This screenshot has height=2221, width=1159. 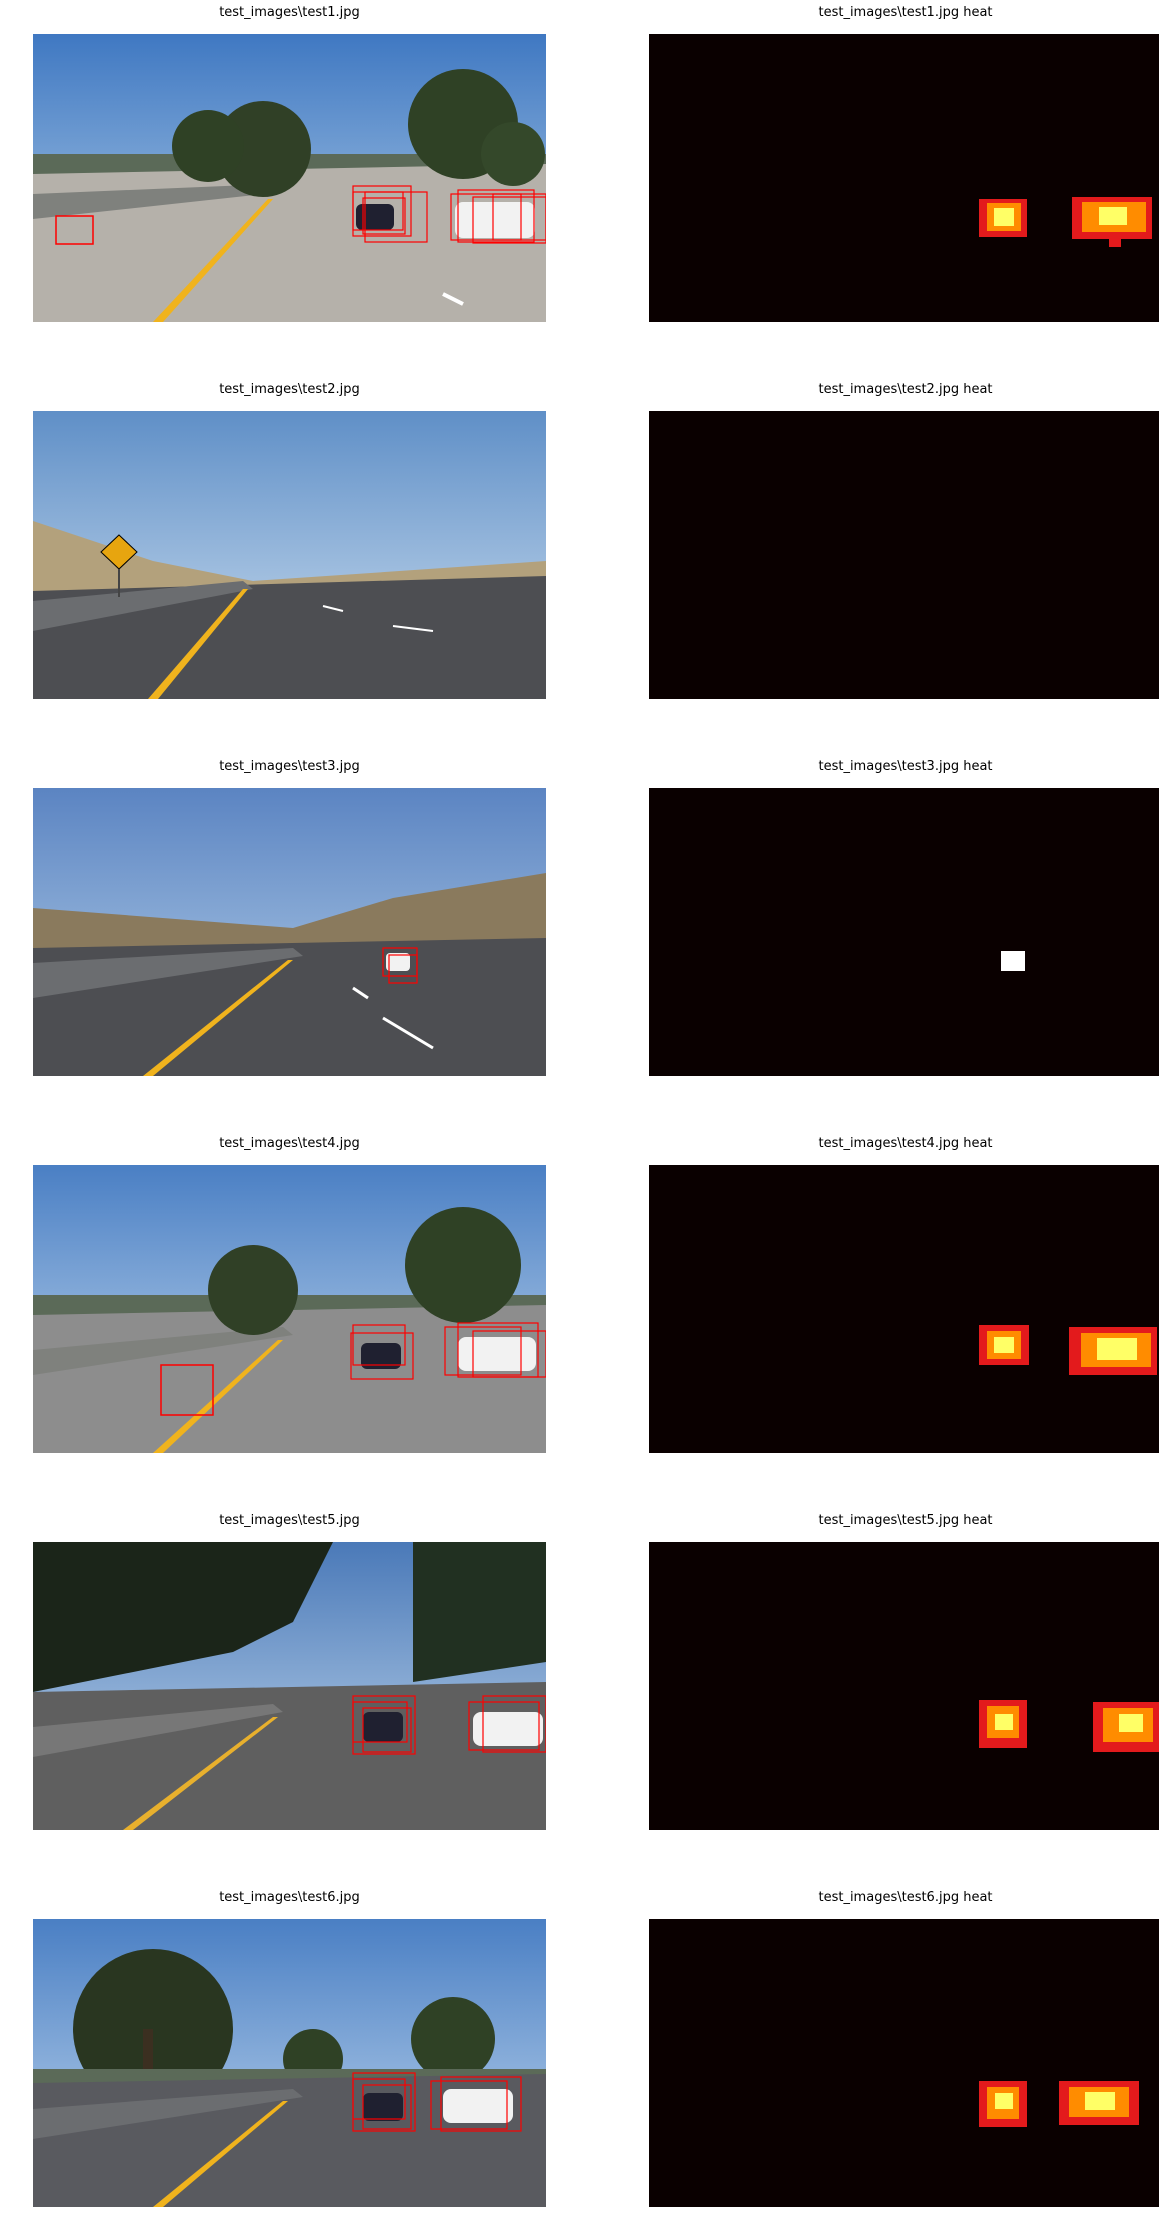 What do you see at coordinates (289, 1897) in the screenshot?
I see `image-title: test_images\test6.jpg` at bounding box center [289, 1897].